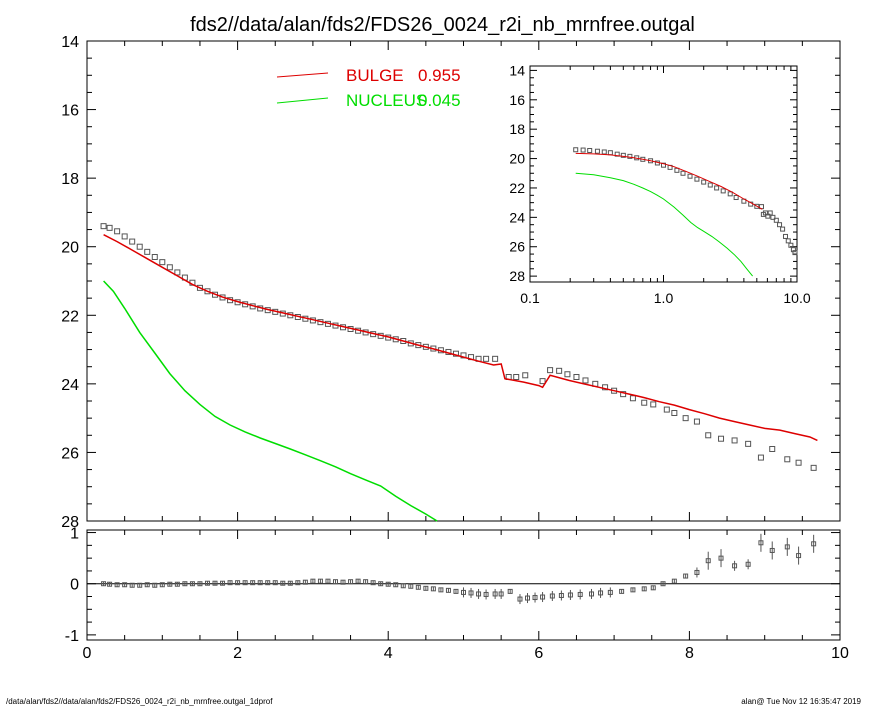 This screenshot has height=708, width=885. Describe the element at coordinates (669, 181) in the screenshot. I see `inset-series-line-bulge` at that location.